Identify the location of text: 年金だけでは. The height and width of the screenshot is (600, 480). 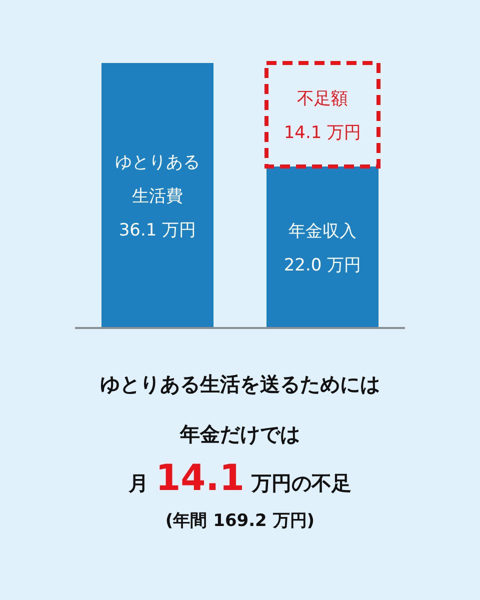
(239, 434).